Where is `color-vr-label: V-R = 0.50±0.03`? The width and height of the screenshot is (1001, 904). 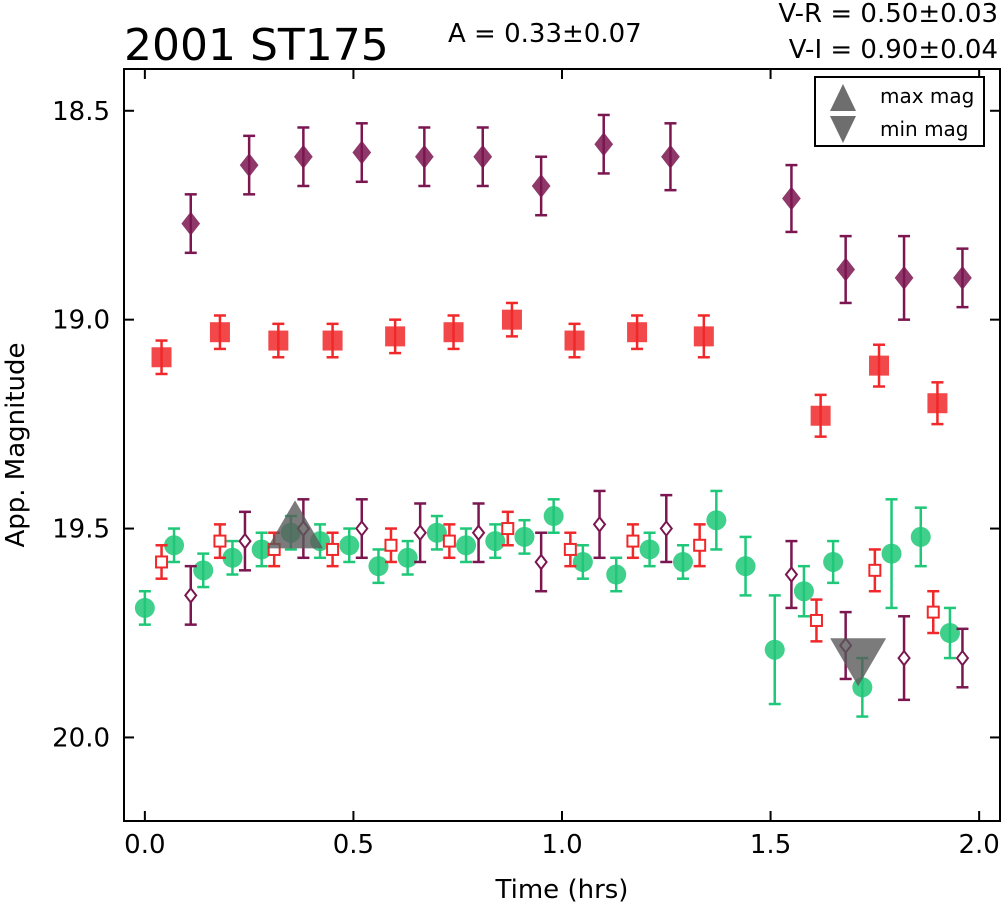 color-vr-label: V-R = 0.50±0.03 is located at coordinates (888, 14).